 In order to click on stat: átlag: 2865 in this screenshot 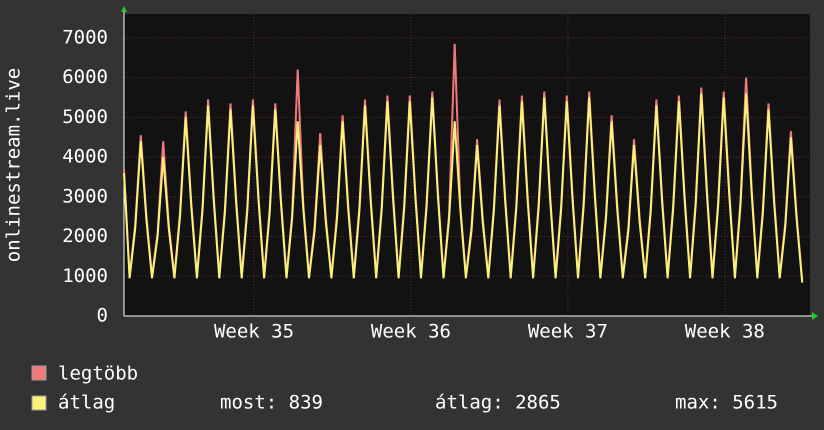, I will do `click(498, 403)`.